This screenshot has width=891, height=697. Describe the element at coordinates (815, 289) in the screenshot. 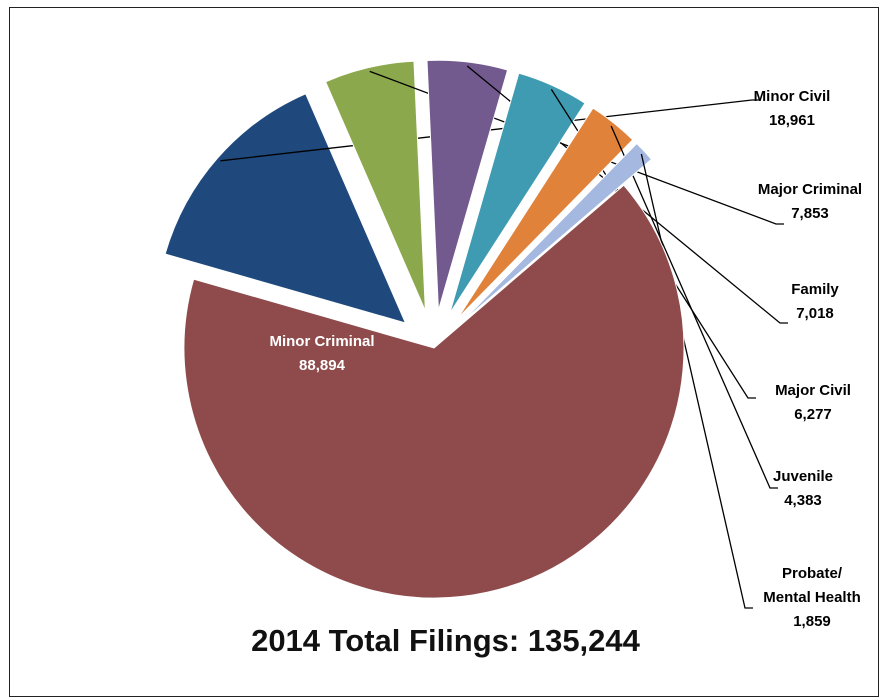

I see `data-label-name-family: Family` at that location.